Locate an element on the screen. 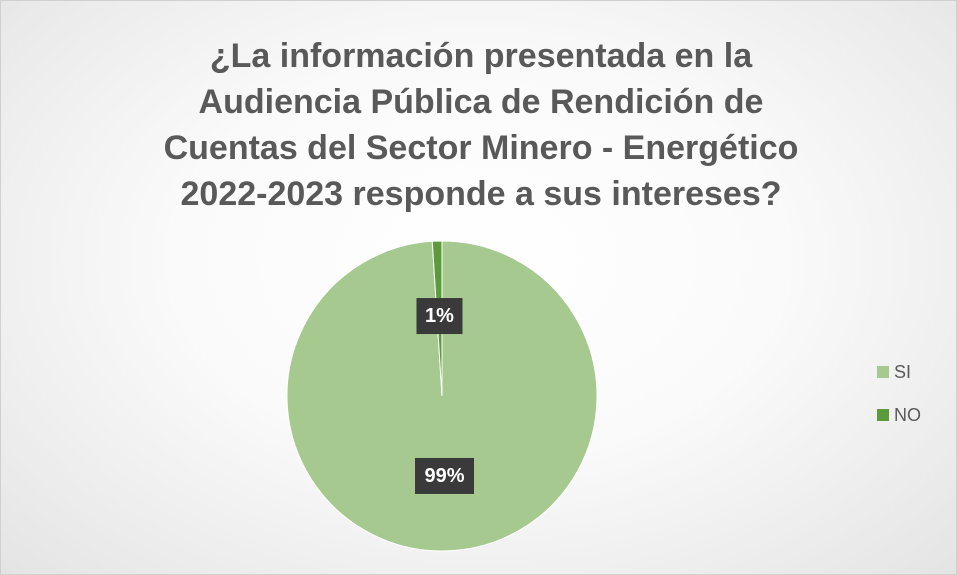 This screenshot has width=957, height=575. data-label: 99% is located at coordinates (444, 476).